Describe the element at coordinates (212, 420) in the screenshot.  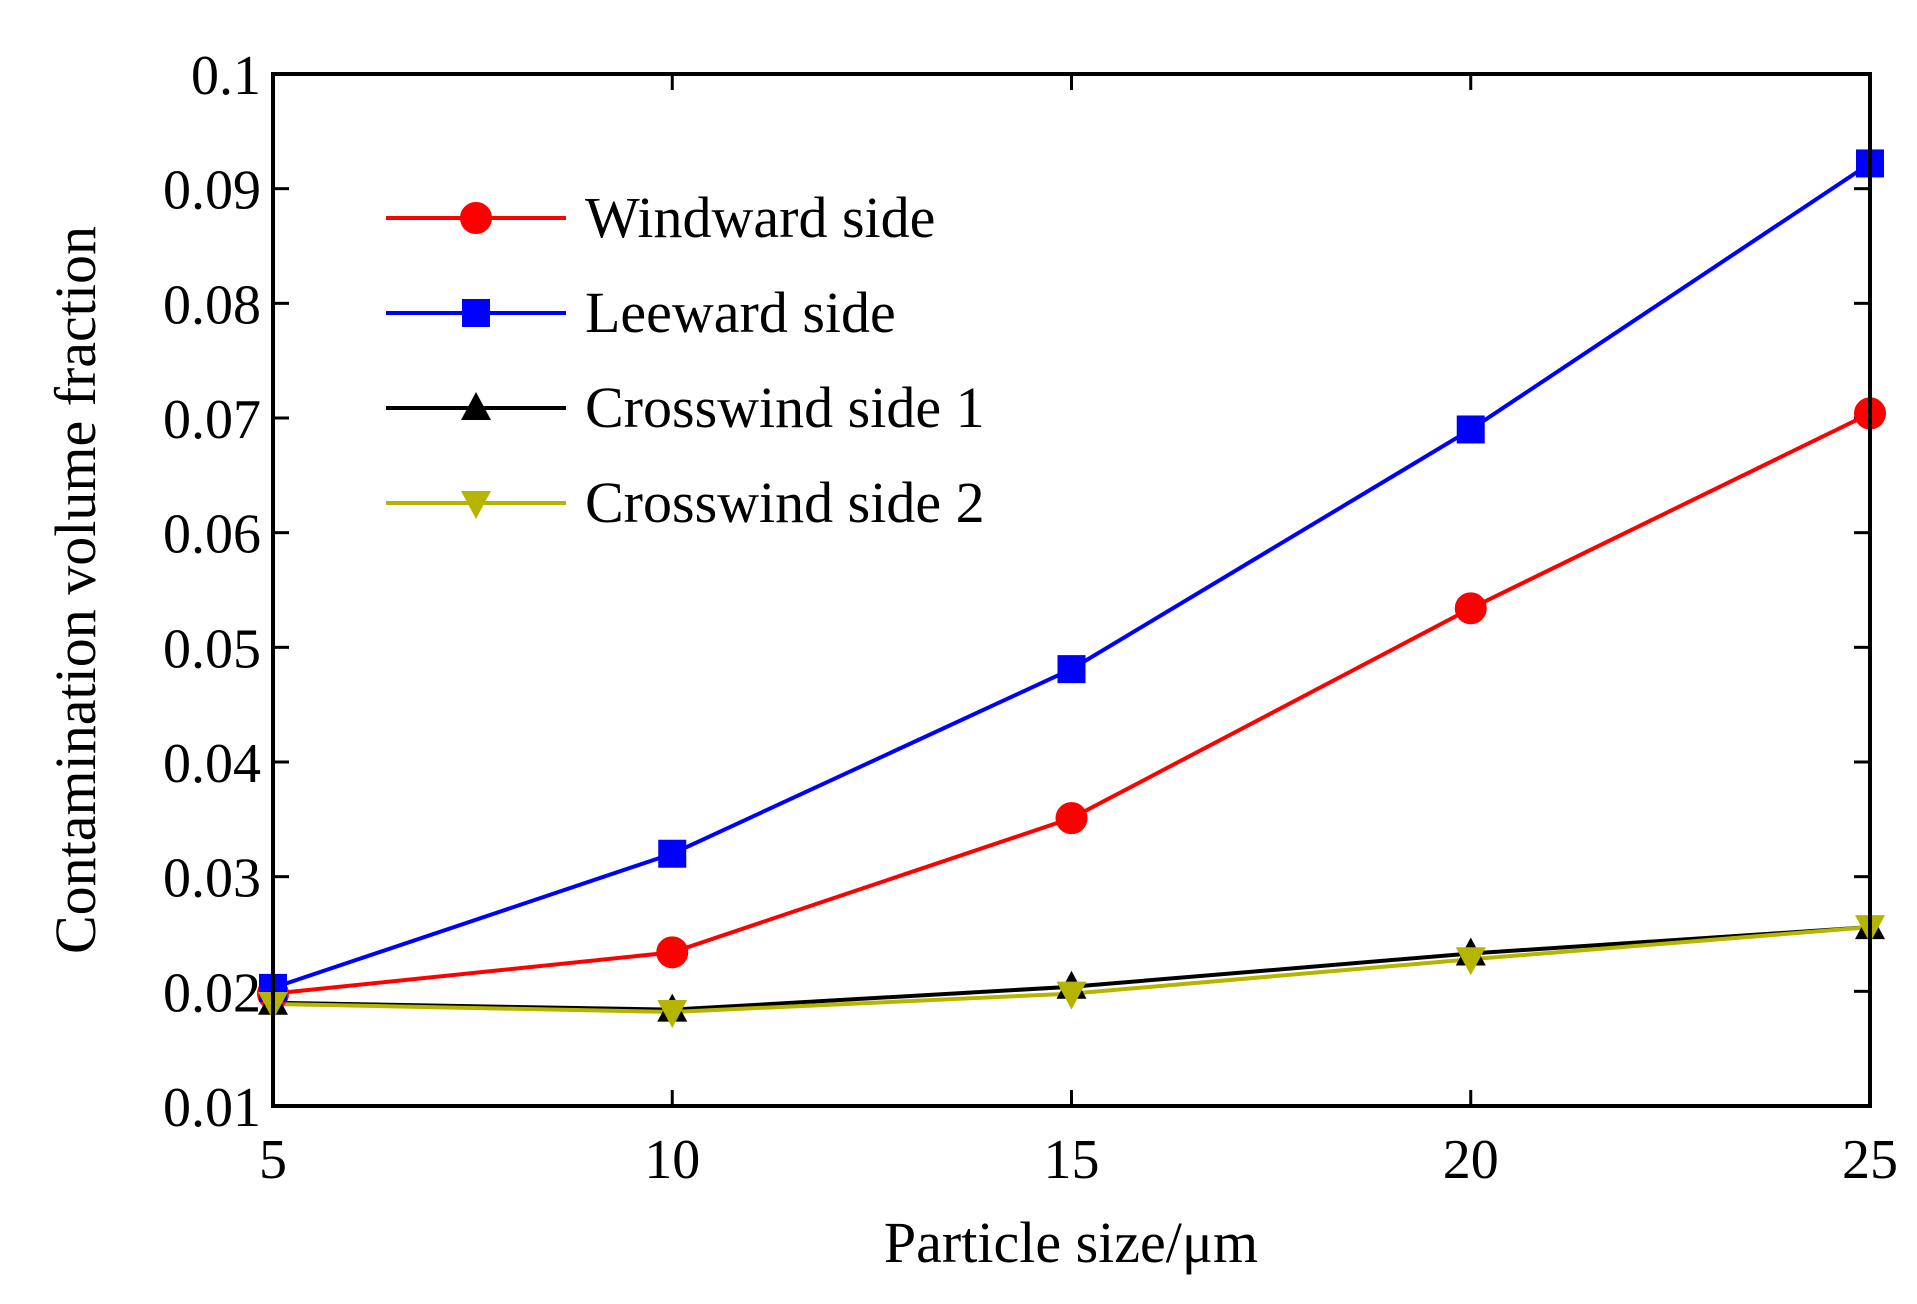
I see `y-tick-label: 0.07` at that location.